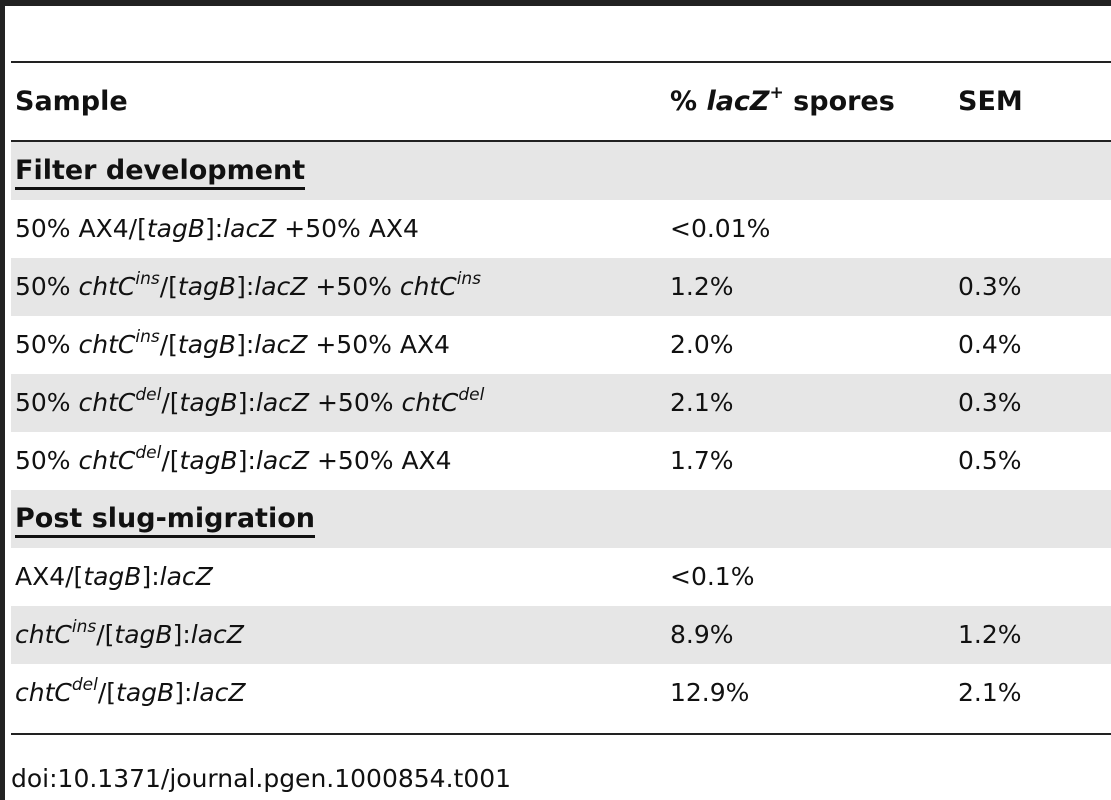 The image size is (1111, 800). What do you see at coordinates (2, 400) in the screenshot?
I see `left-border` at bounding box center [2, 400].